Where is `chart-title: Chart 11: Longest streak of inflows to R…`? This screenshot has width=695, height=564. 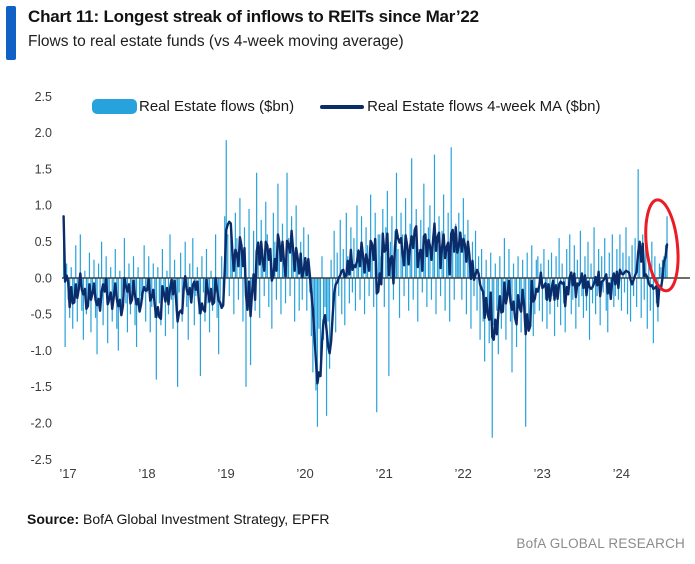 chart-title: Chart 11: Longest streak of inflows to R… is located at coordinates (253, 16).